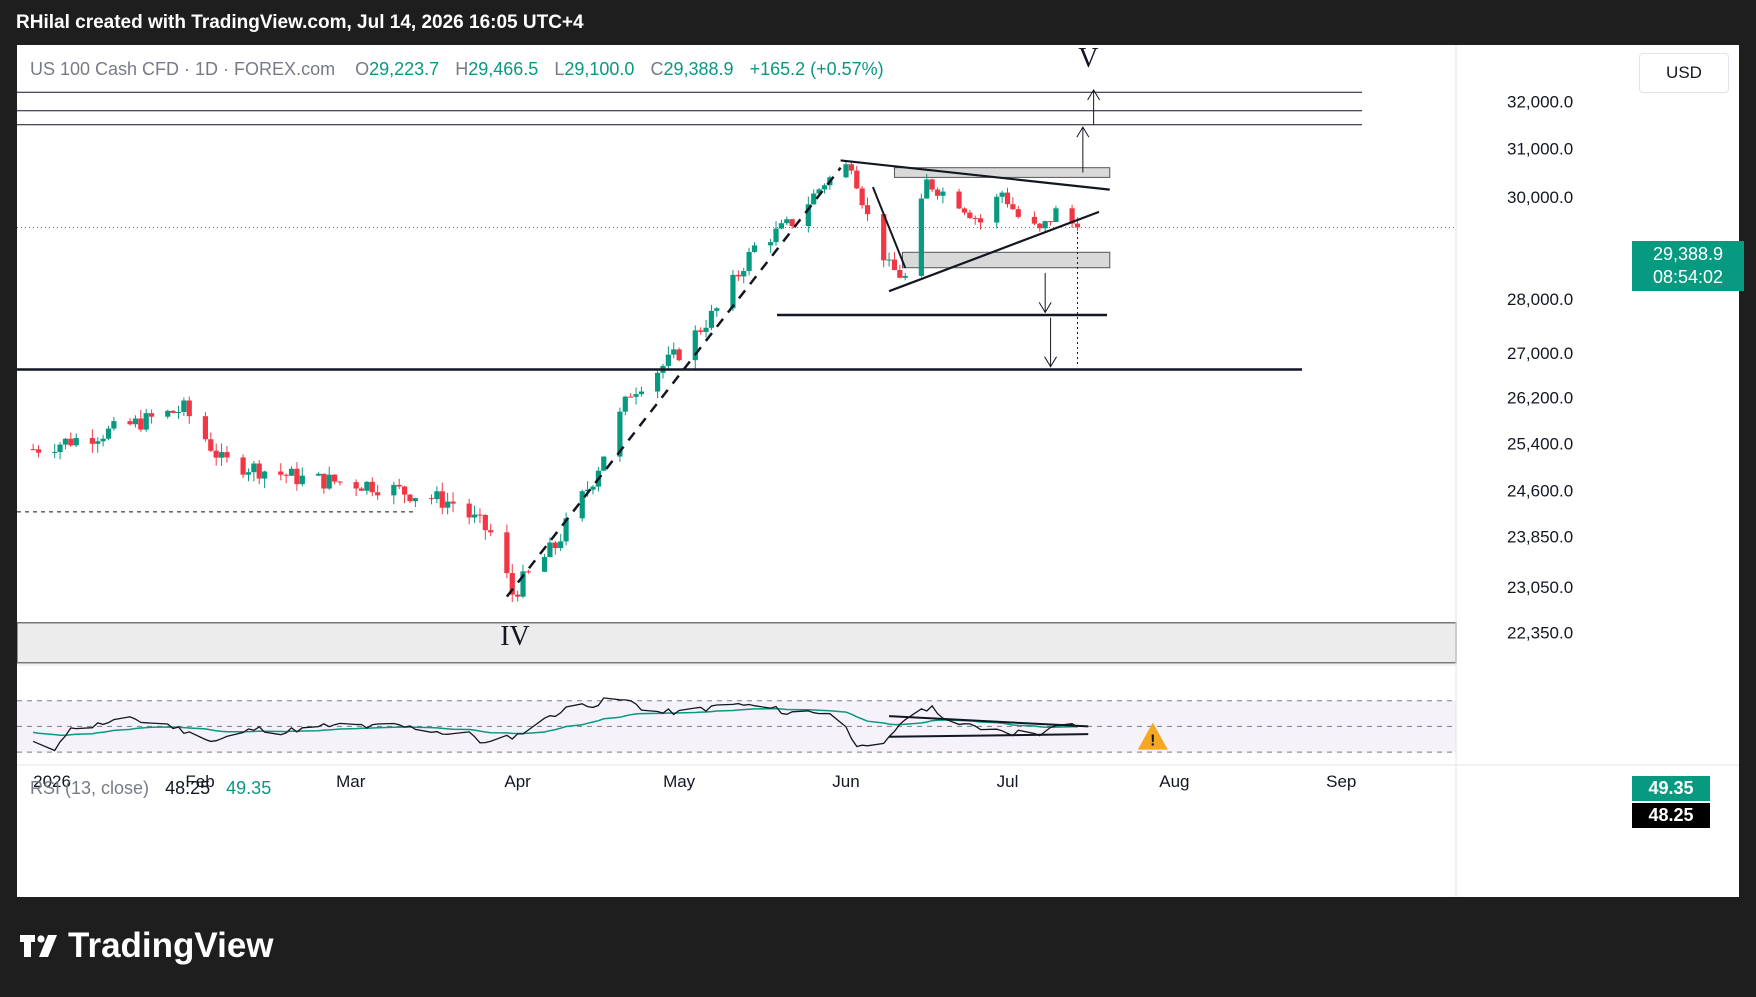  Describe the element at coordinates (889, 227) in the screenshot. I see `breakdown-line` at that location.